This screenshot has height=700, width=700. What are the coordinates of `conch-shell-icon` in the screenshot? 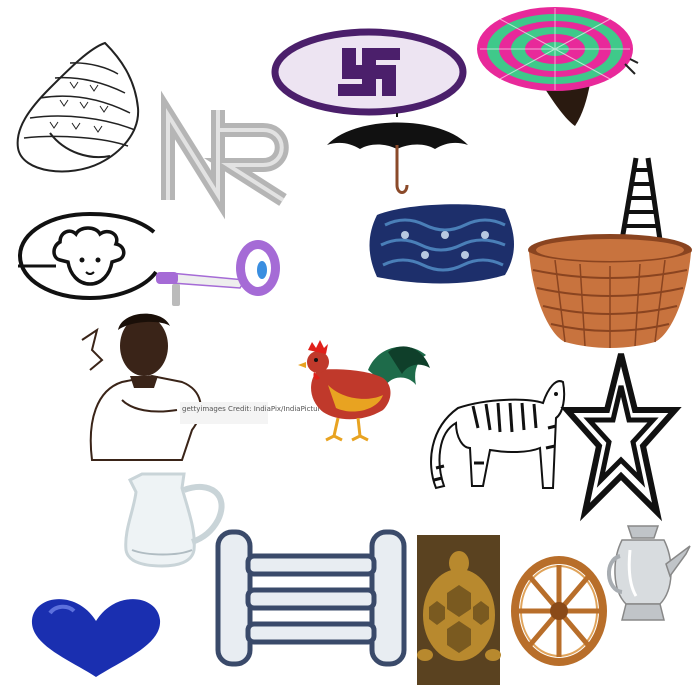 It's located at (78, 107).